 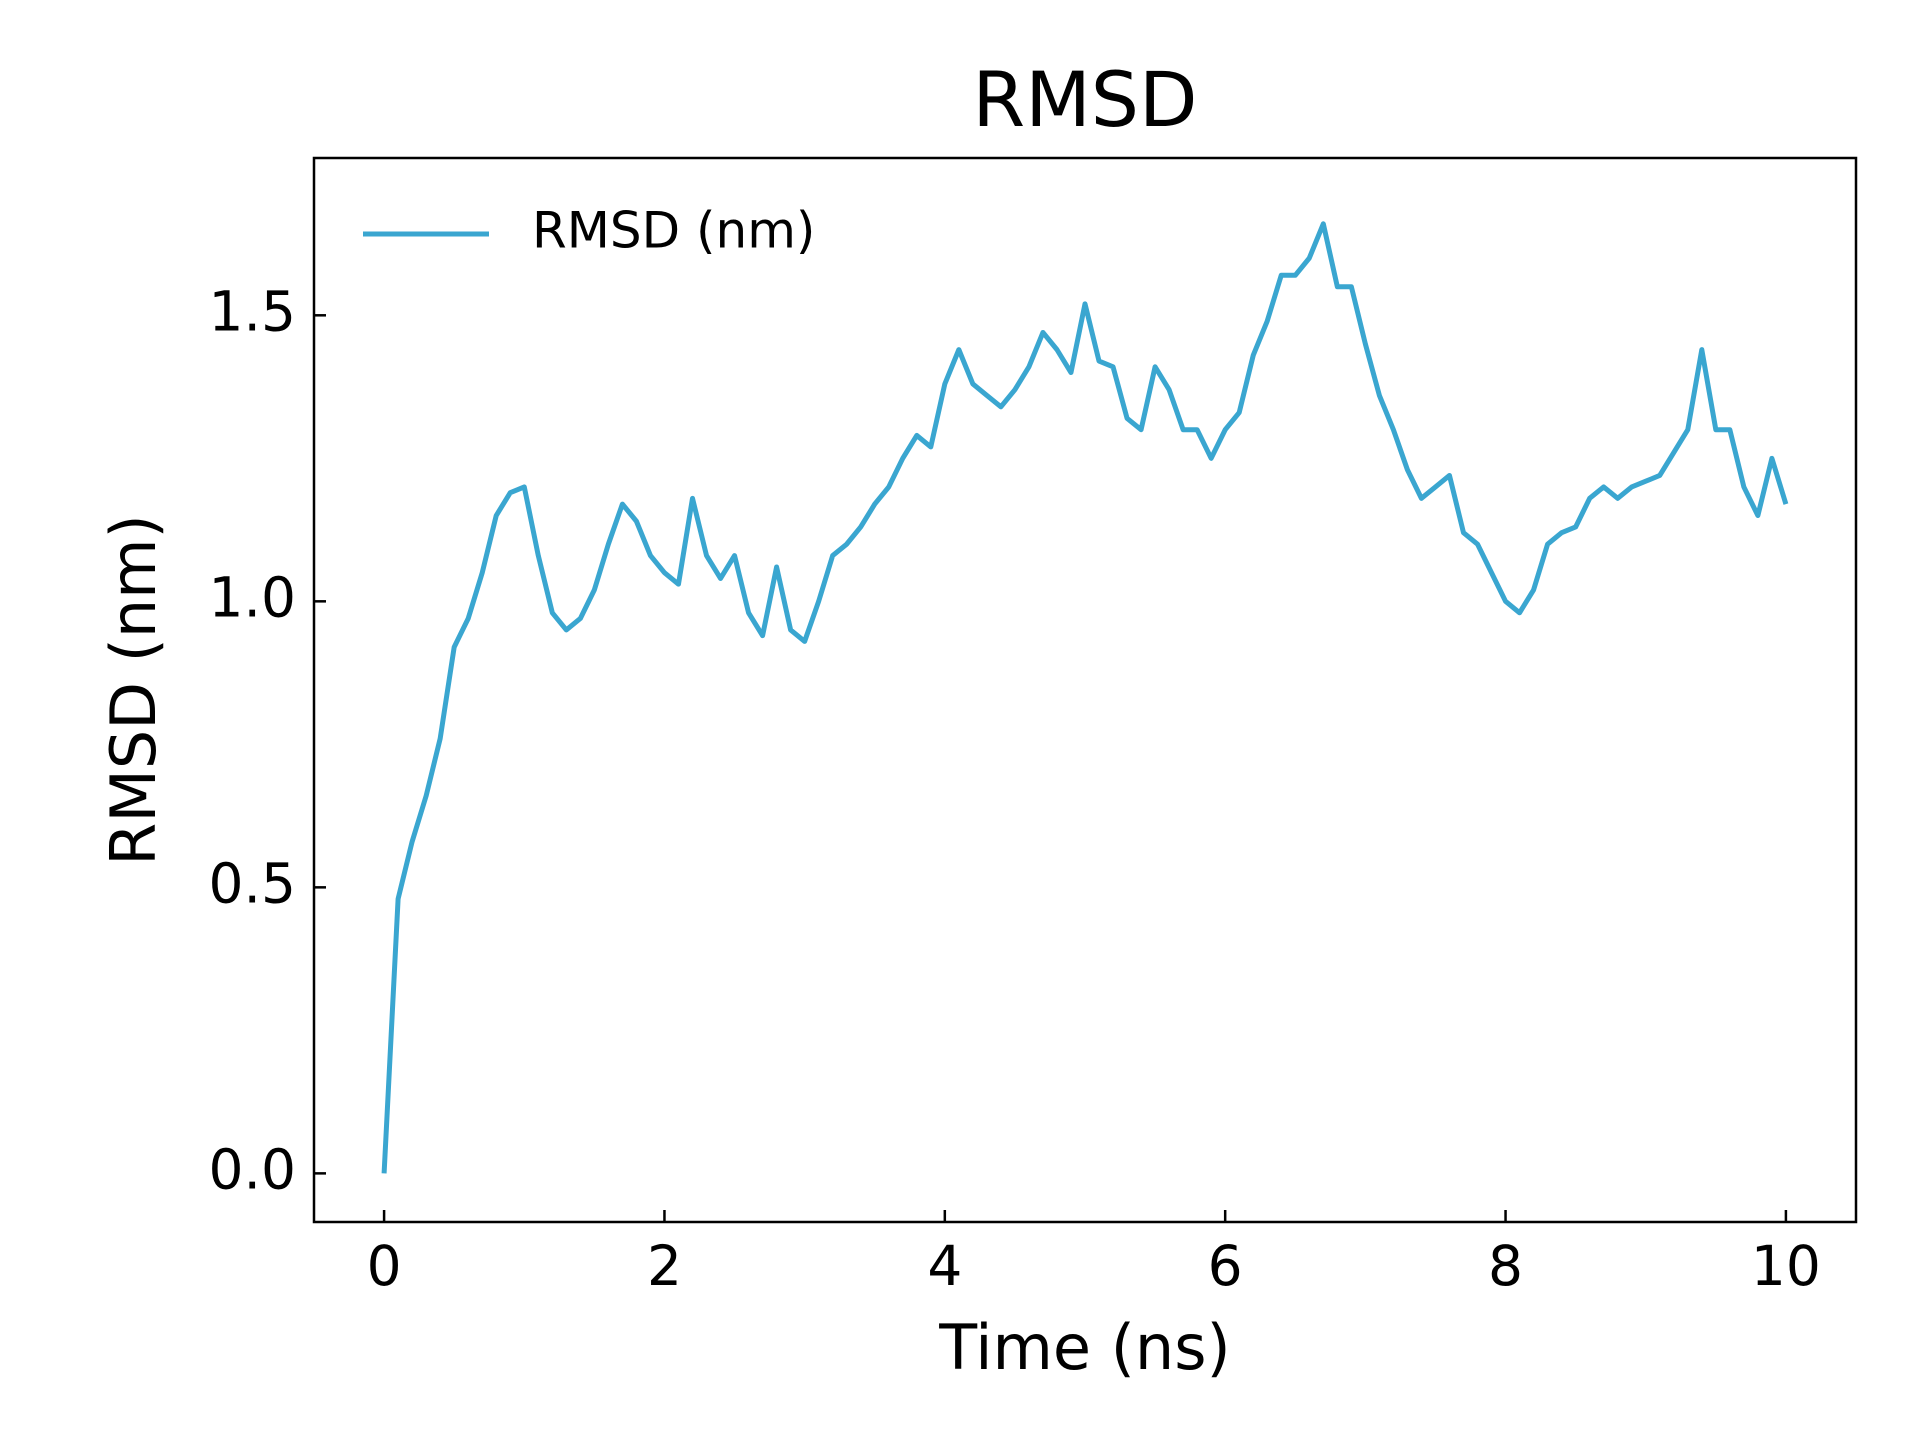 What do you see at coordinates (1225, 1266) in the screenshot?
I see `x-tick-label: 6` at bounding box center [1225, 1266].